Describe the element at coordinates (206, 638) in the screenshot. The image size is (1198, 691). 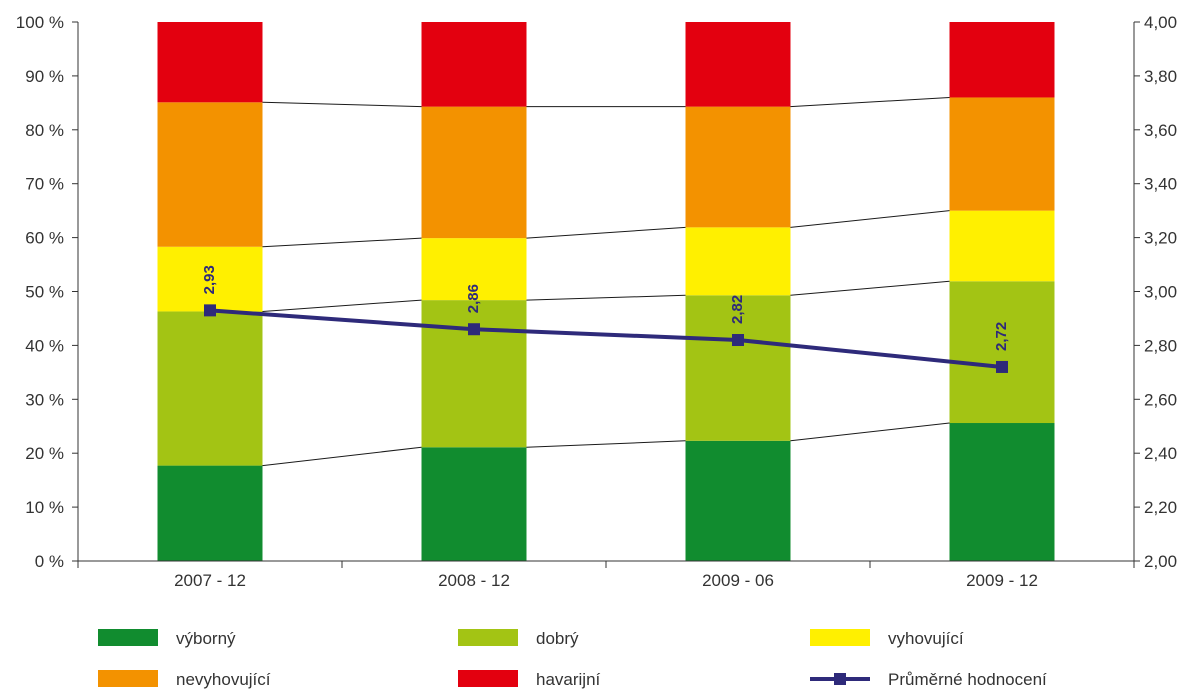
I see `legend-label: výborný` at that location.